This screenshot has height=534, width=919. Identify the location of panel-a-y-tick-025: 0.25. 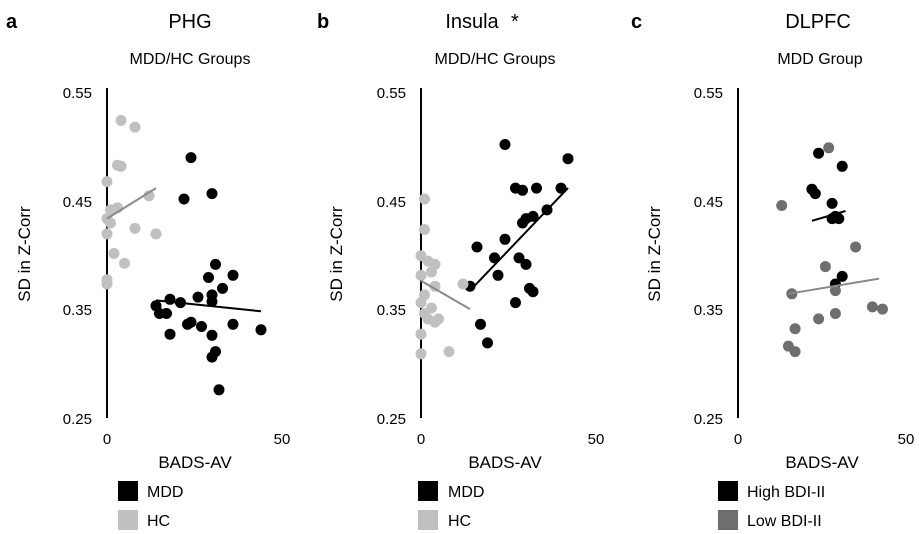
(77, 419).